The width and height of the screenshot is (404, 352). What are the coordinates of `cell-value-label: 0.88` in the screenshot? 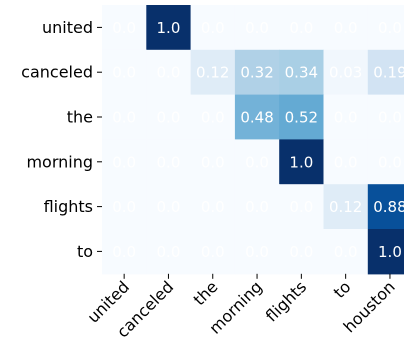 It's located at (388, 207).